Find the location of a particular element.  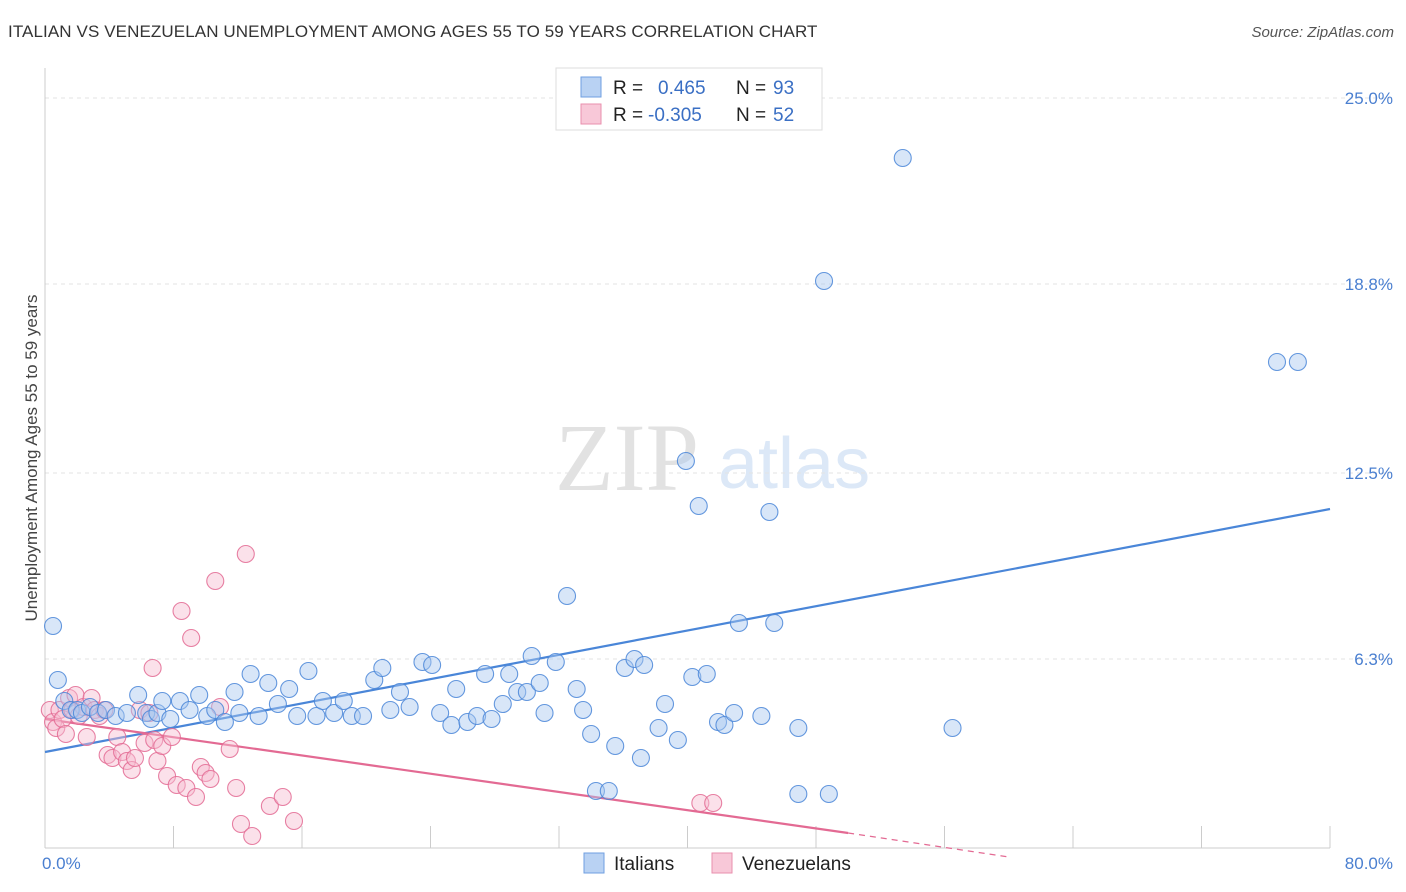

correlation-legend: R = 0.465 N = 93 R = -0.305 N = 52 is located at coordinates (689, 99).